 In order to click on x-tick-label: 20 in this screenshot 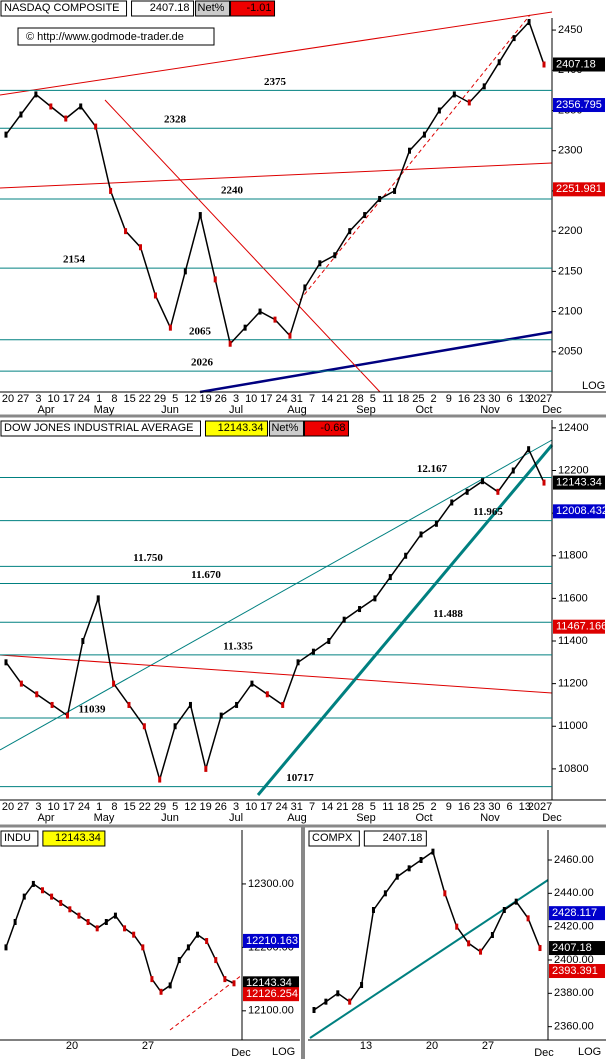, I will do `click(8, 807)`.